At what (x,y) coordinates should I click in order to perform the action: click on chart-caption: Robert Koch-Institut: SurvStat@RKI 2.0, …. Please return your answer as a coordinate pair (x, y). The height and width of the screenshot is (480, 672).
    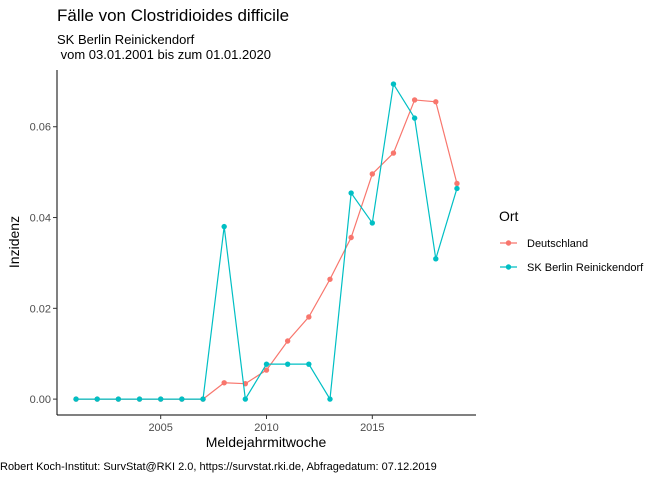
    Looking at the image, I should click on (218, 467).